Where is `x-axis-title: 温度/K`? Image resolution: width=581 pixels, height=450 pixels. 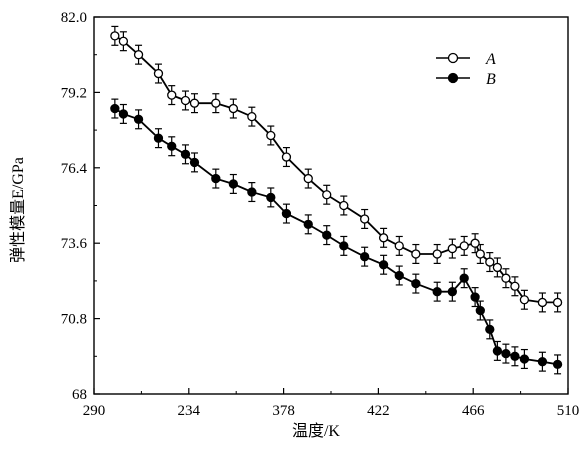
x-axis-title: 温度/K is located at coordinates (316, 431).